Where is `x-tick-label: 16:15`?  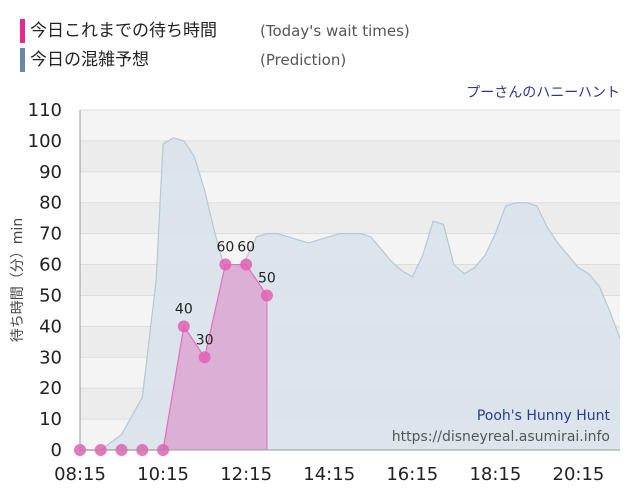 x-tick-label: 16:15 is located at coordinates (412, 474).